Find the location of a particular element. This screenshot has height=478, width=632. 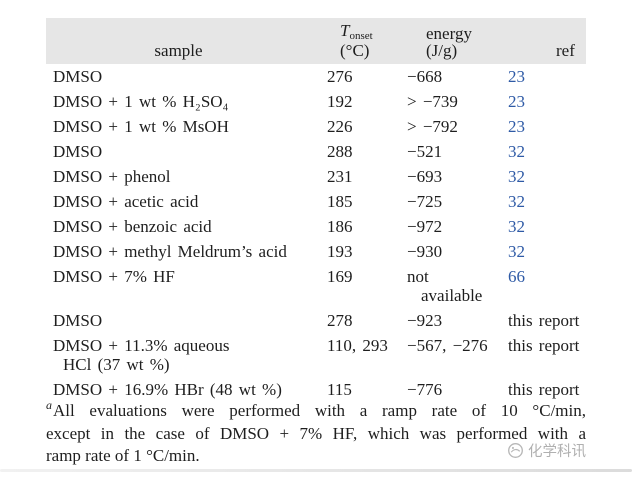

watermark: 化学科讯 is located at coordinates (546, 450).